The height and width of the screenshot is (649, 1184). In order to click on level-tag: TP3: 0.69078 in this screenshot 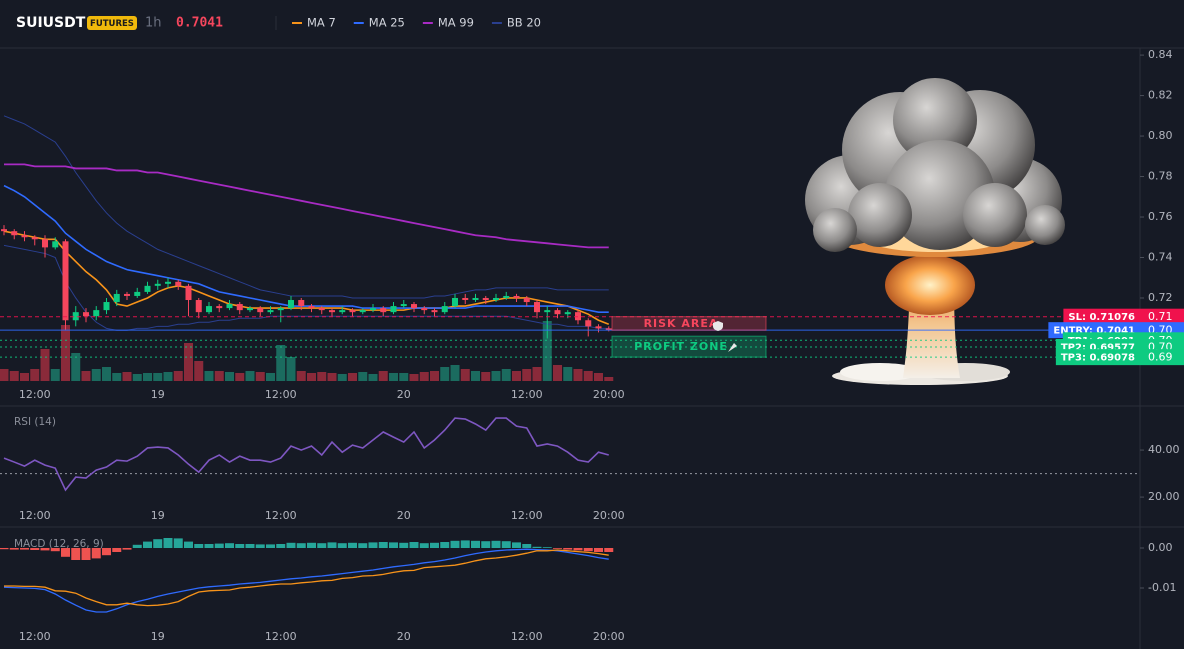, I will do `click(1098, 358)`.